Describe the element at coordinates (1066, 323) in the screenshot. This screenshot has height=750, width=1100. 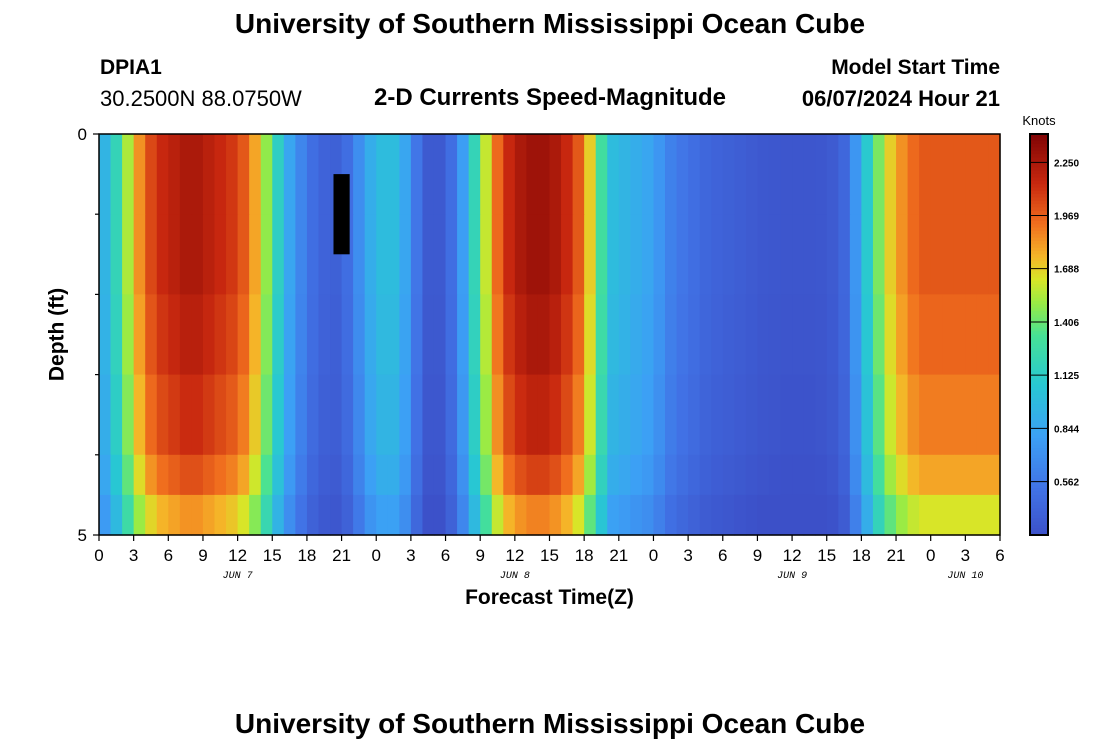
I see `colorbar-tick-label: 1.406` at that location.